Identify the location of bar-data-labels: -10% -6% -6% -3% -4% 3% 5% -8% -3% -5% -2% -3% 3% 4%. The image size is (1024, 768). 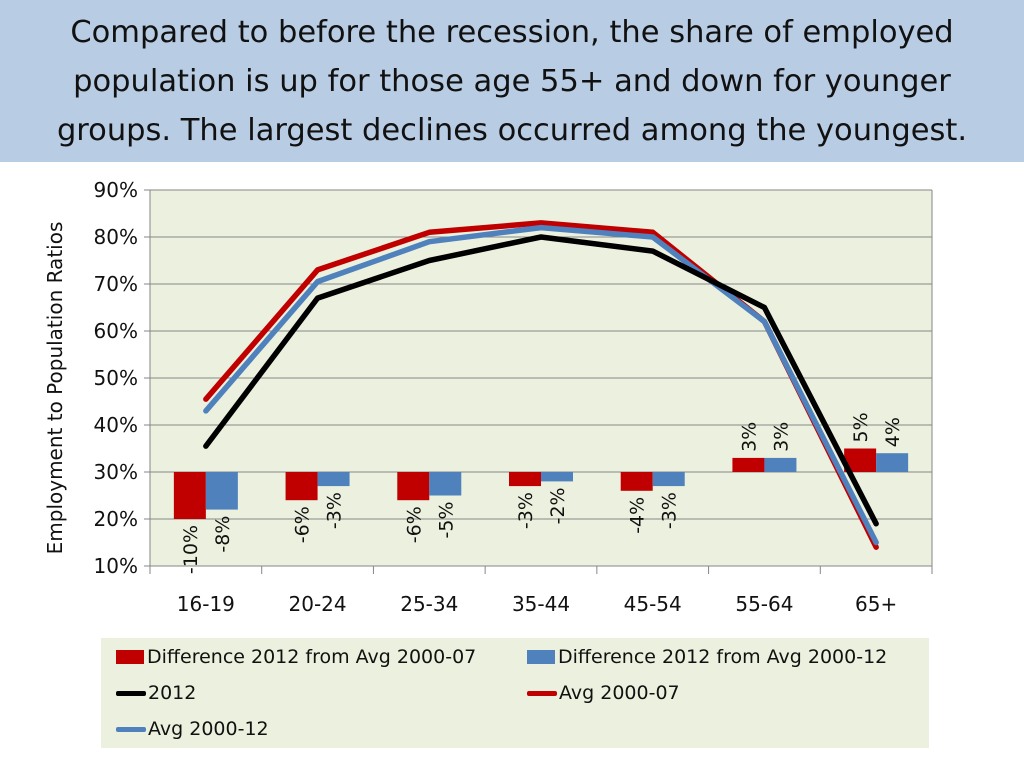
(542, 493).